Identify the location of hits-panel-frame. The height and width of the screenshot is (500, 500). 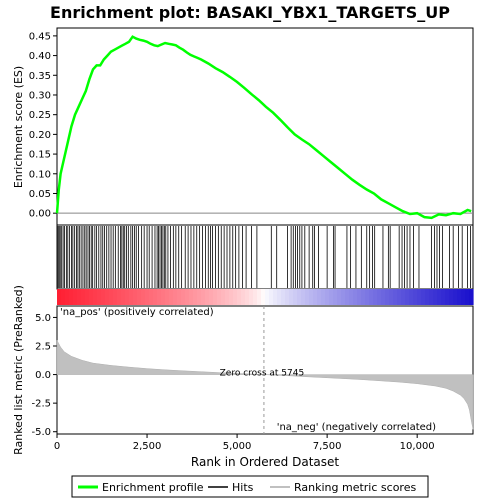
(265, 257).